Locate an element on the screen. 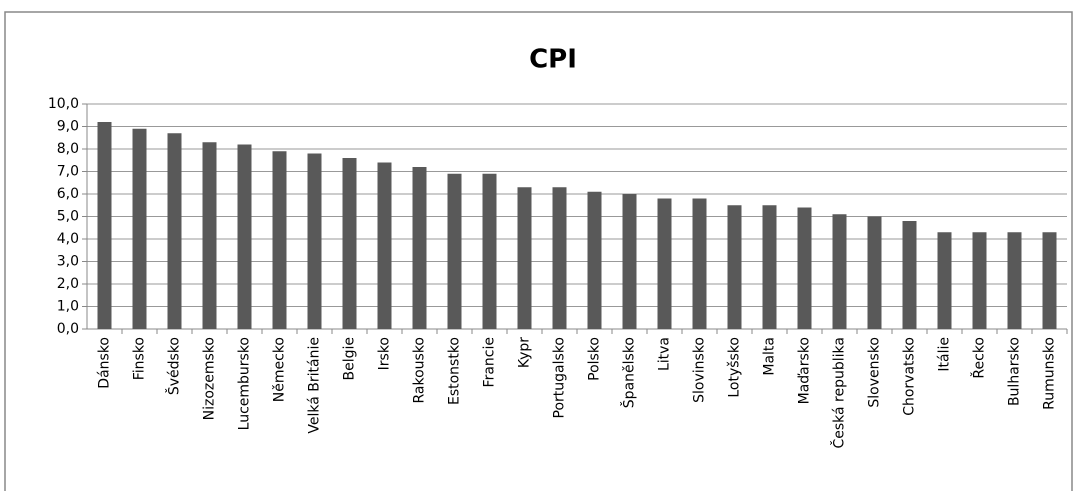 The width and height of the screenshot is (1077, 491). y-tick-label: 10,0 is located at coordinates (63, 104).